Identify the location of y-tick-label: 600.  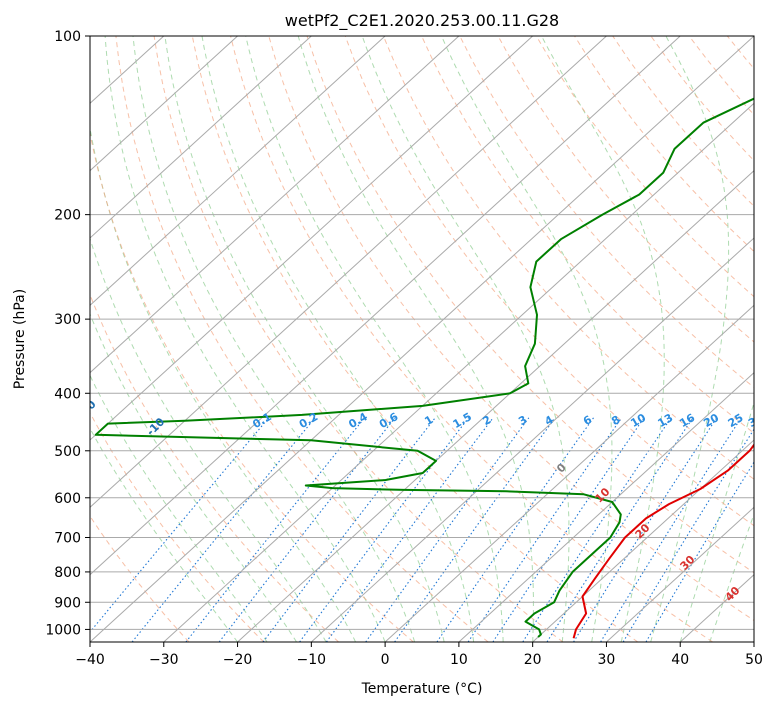
(67, 499).